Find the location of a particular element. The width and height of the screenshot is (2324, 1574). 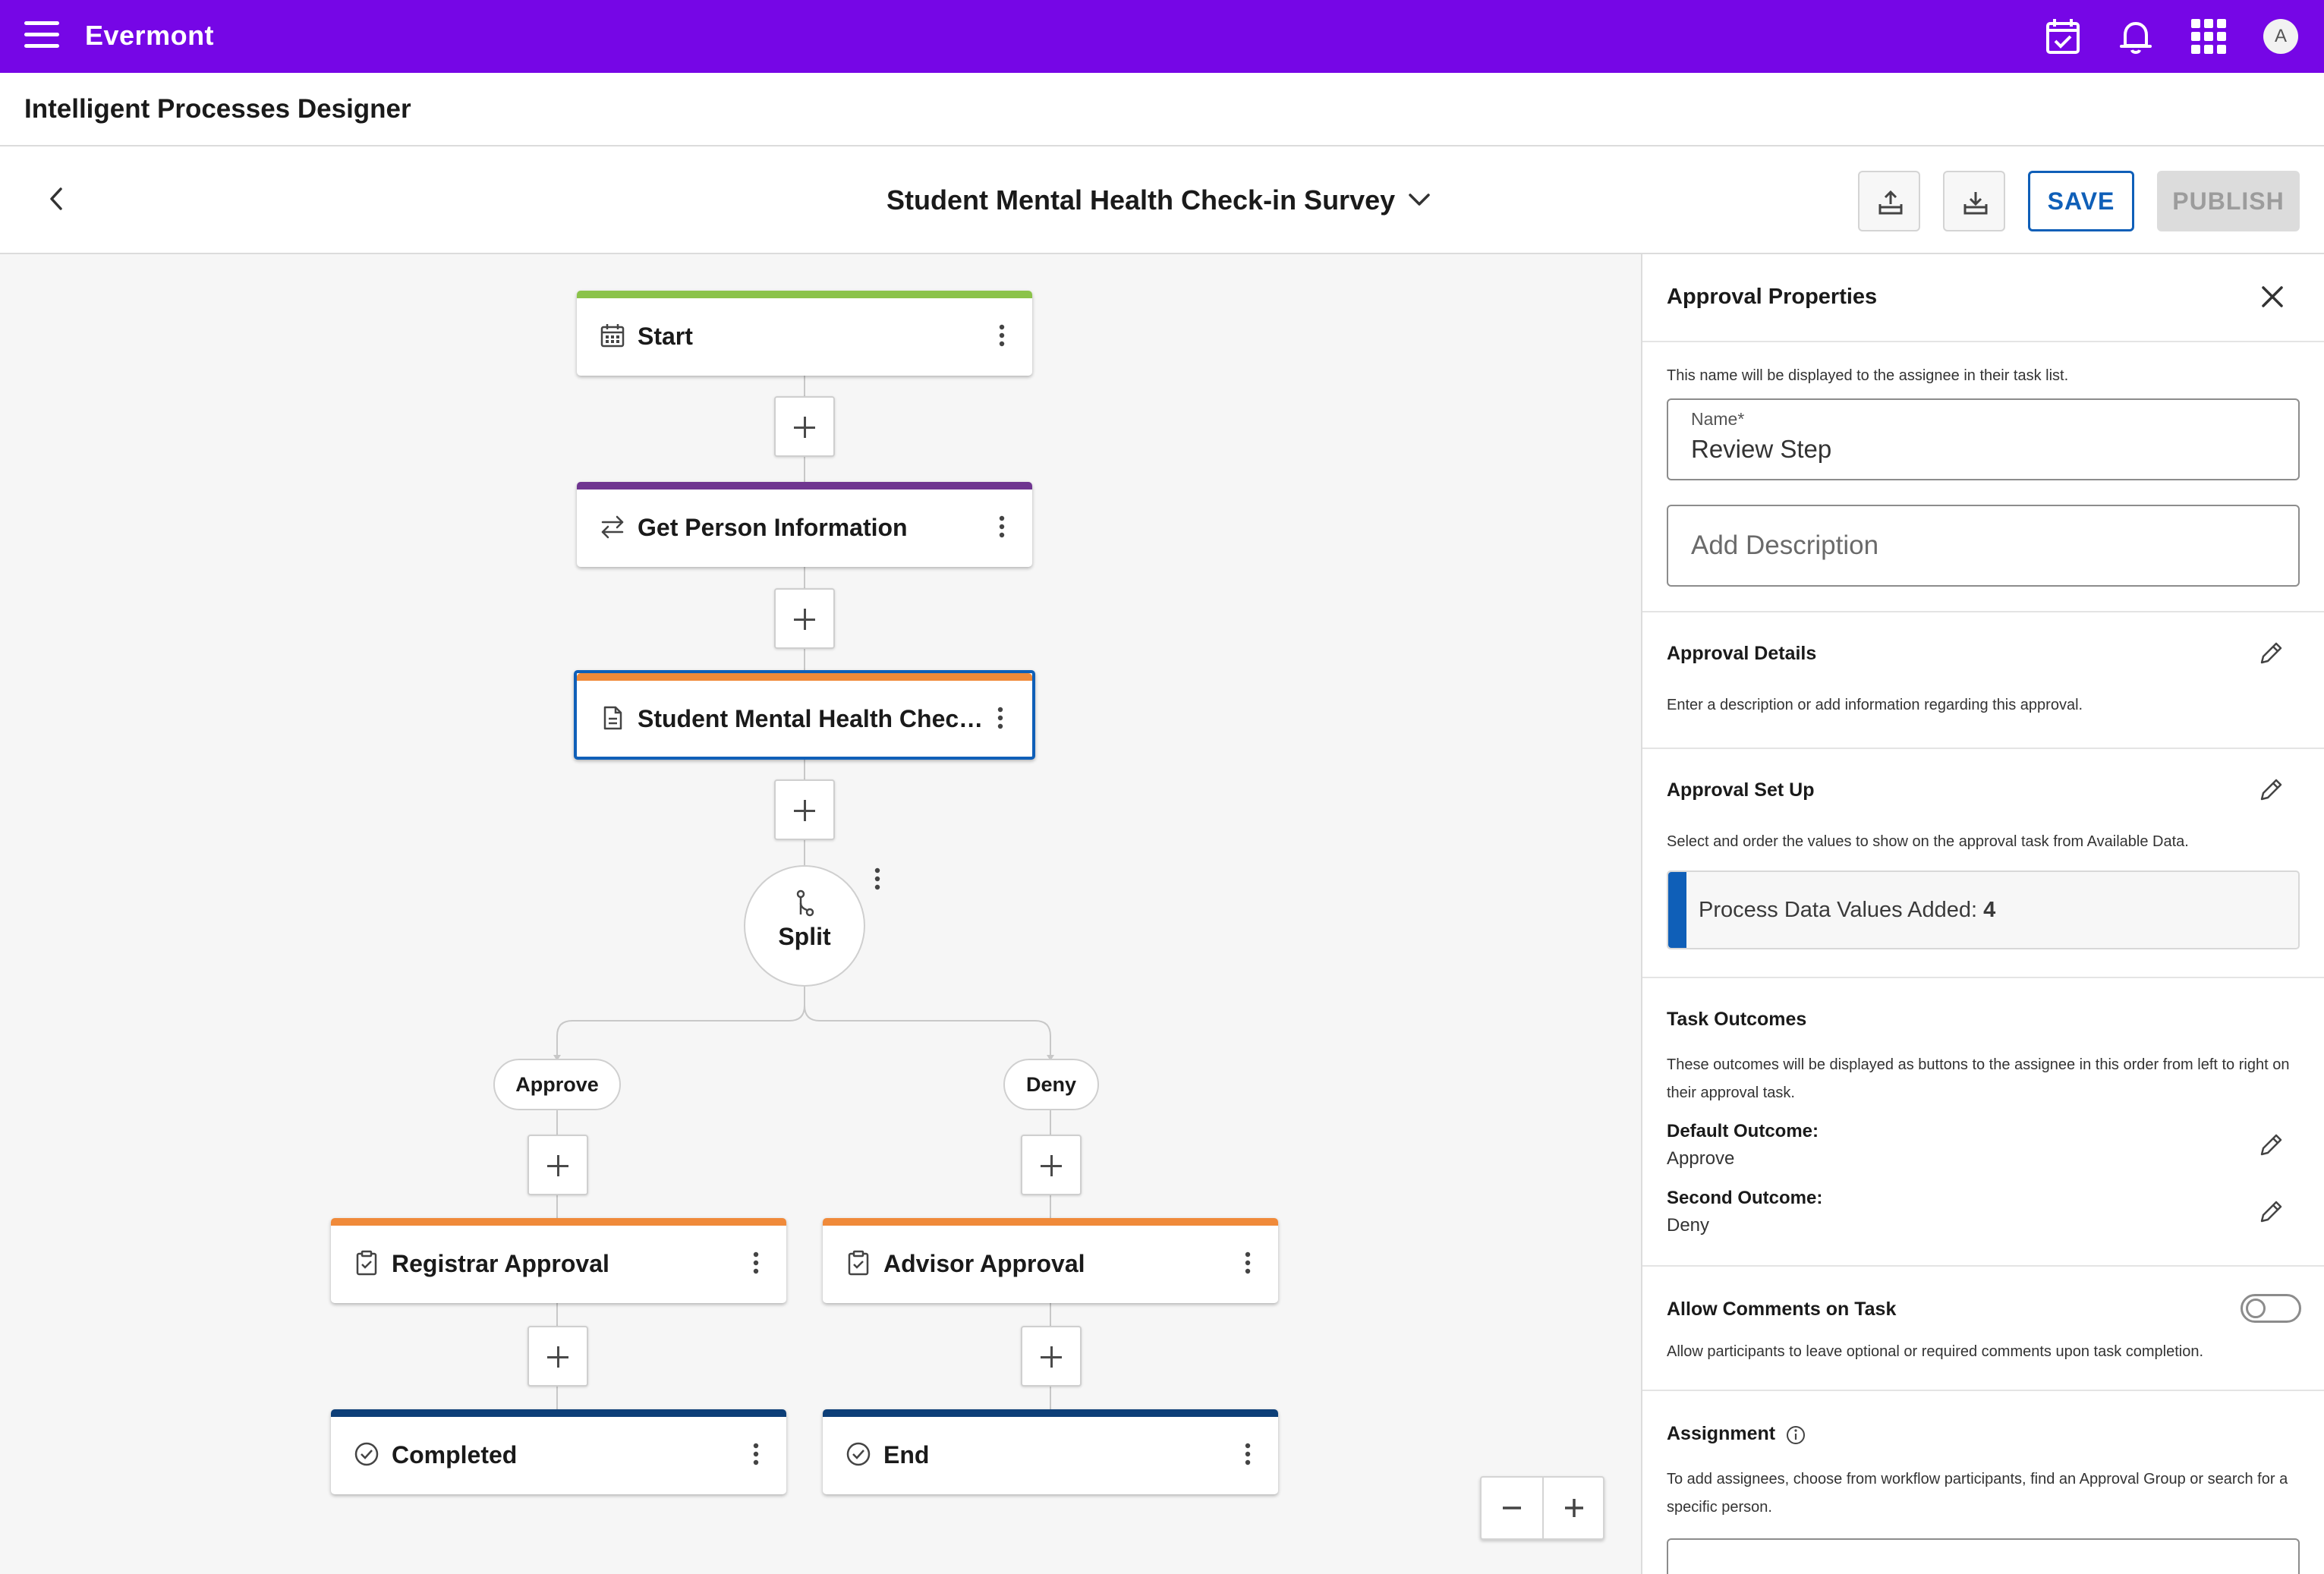

document-icon is located at coordinates (613, 718).